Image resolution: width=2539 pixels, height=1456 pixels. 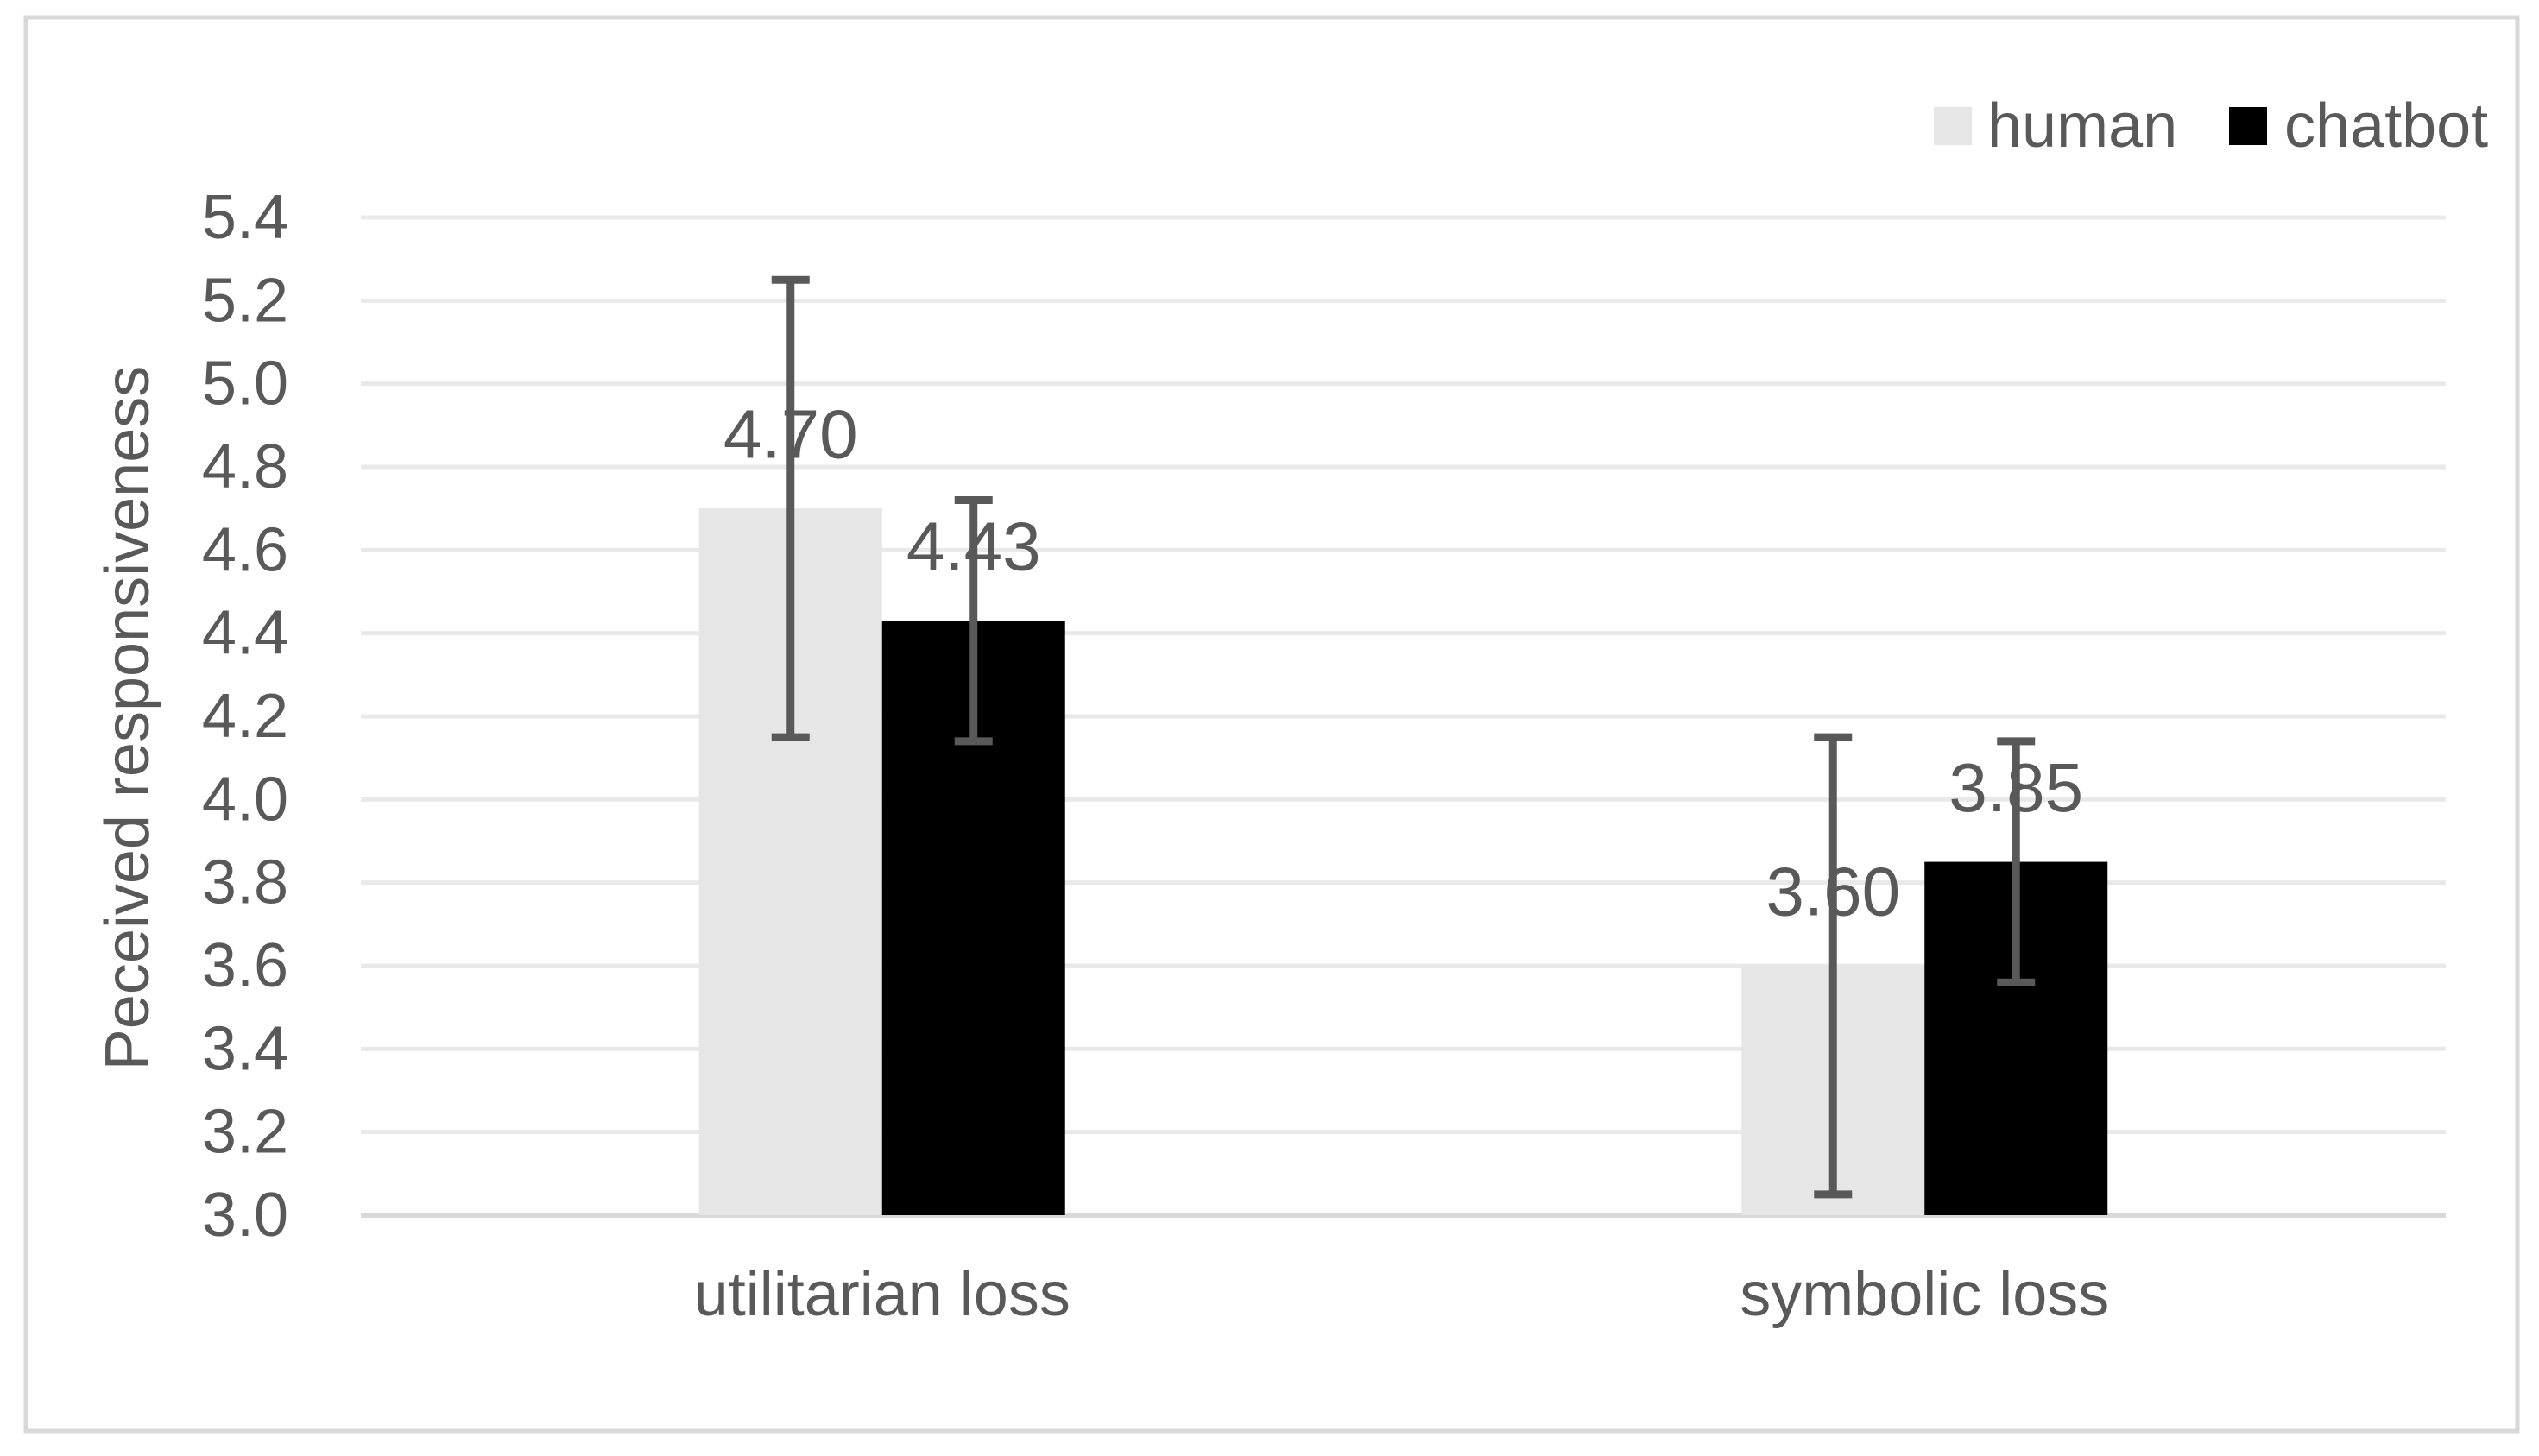 I want to click on y-tick-label: 4.0, so click(x=245, y=800).